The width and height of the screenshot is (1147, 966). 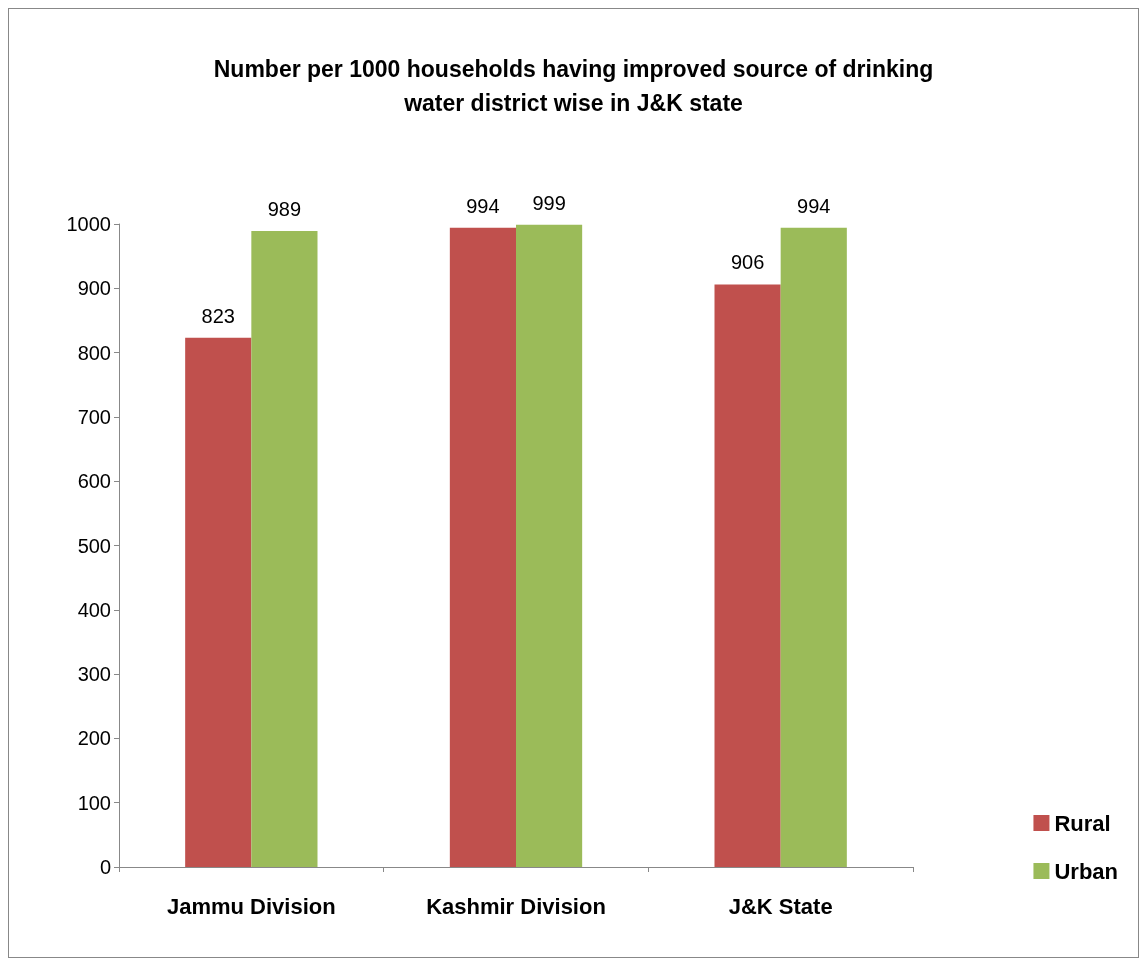 I want to click on y-tick-label: 200, so click(x=94, y=738).